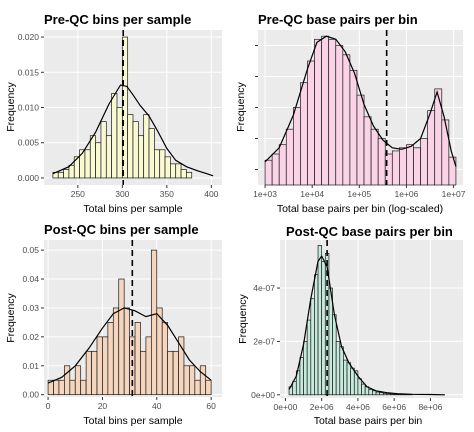 This screenshot has width=474, height=432. I want to click on y-axis-ticks: 0.00 0.01 0.02 0.03 0.04 0.05, so click(33, 322).